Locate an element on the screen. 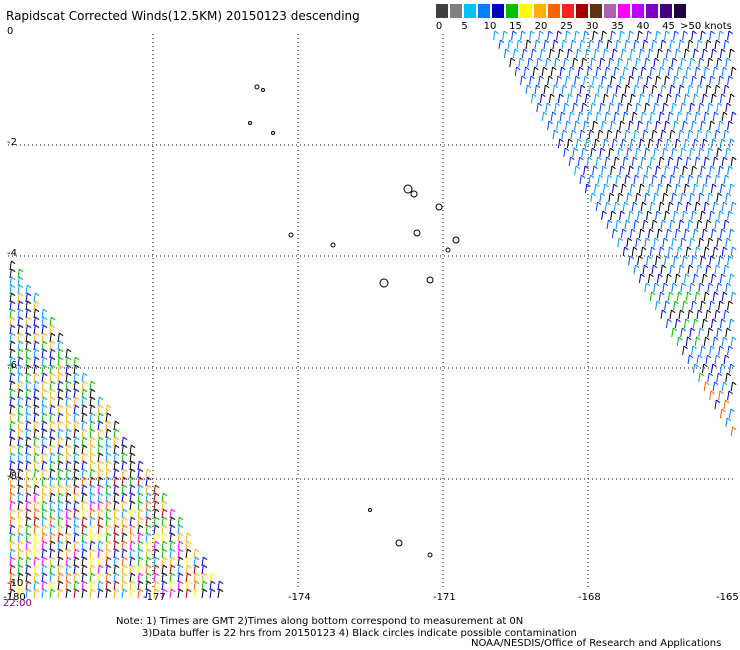 The width and height of the screenshot is (740, 650). colorbar-label: 20 is located at coordinates (541, 26).